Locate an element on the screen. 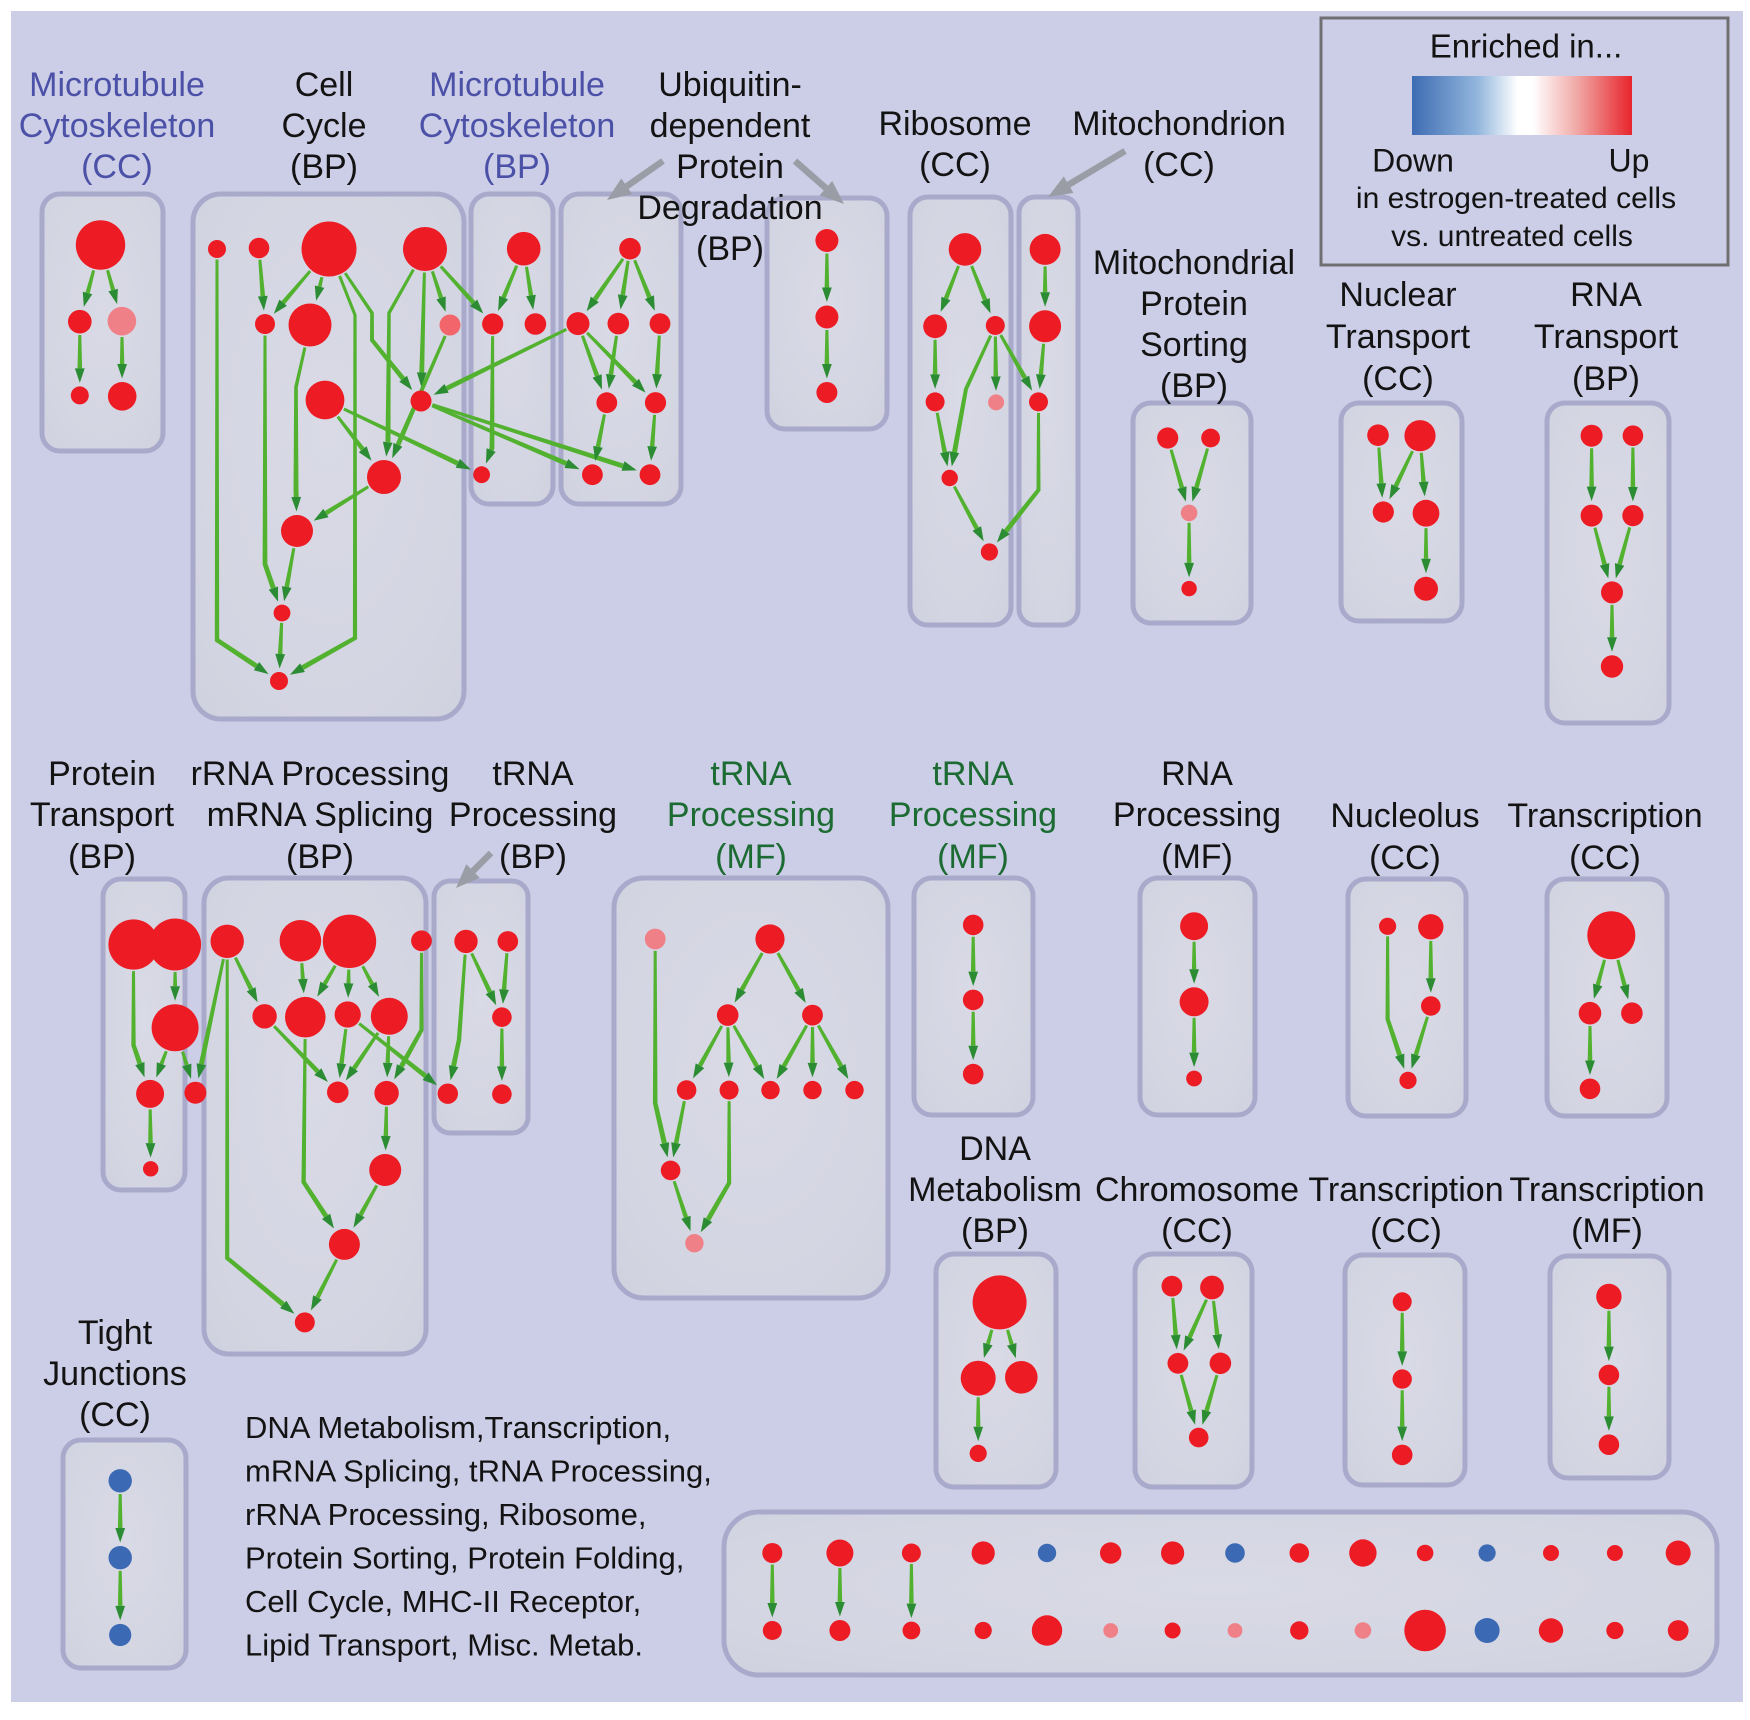 This screenshot has width=1750, height=1720. svg-text: DNA Metabolism,Transcription, is located at coordinates (458, 1427).